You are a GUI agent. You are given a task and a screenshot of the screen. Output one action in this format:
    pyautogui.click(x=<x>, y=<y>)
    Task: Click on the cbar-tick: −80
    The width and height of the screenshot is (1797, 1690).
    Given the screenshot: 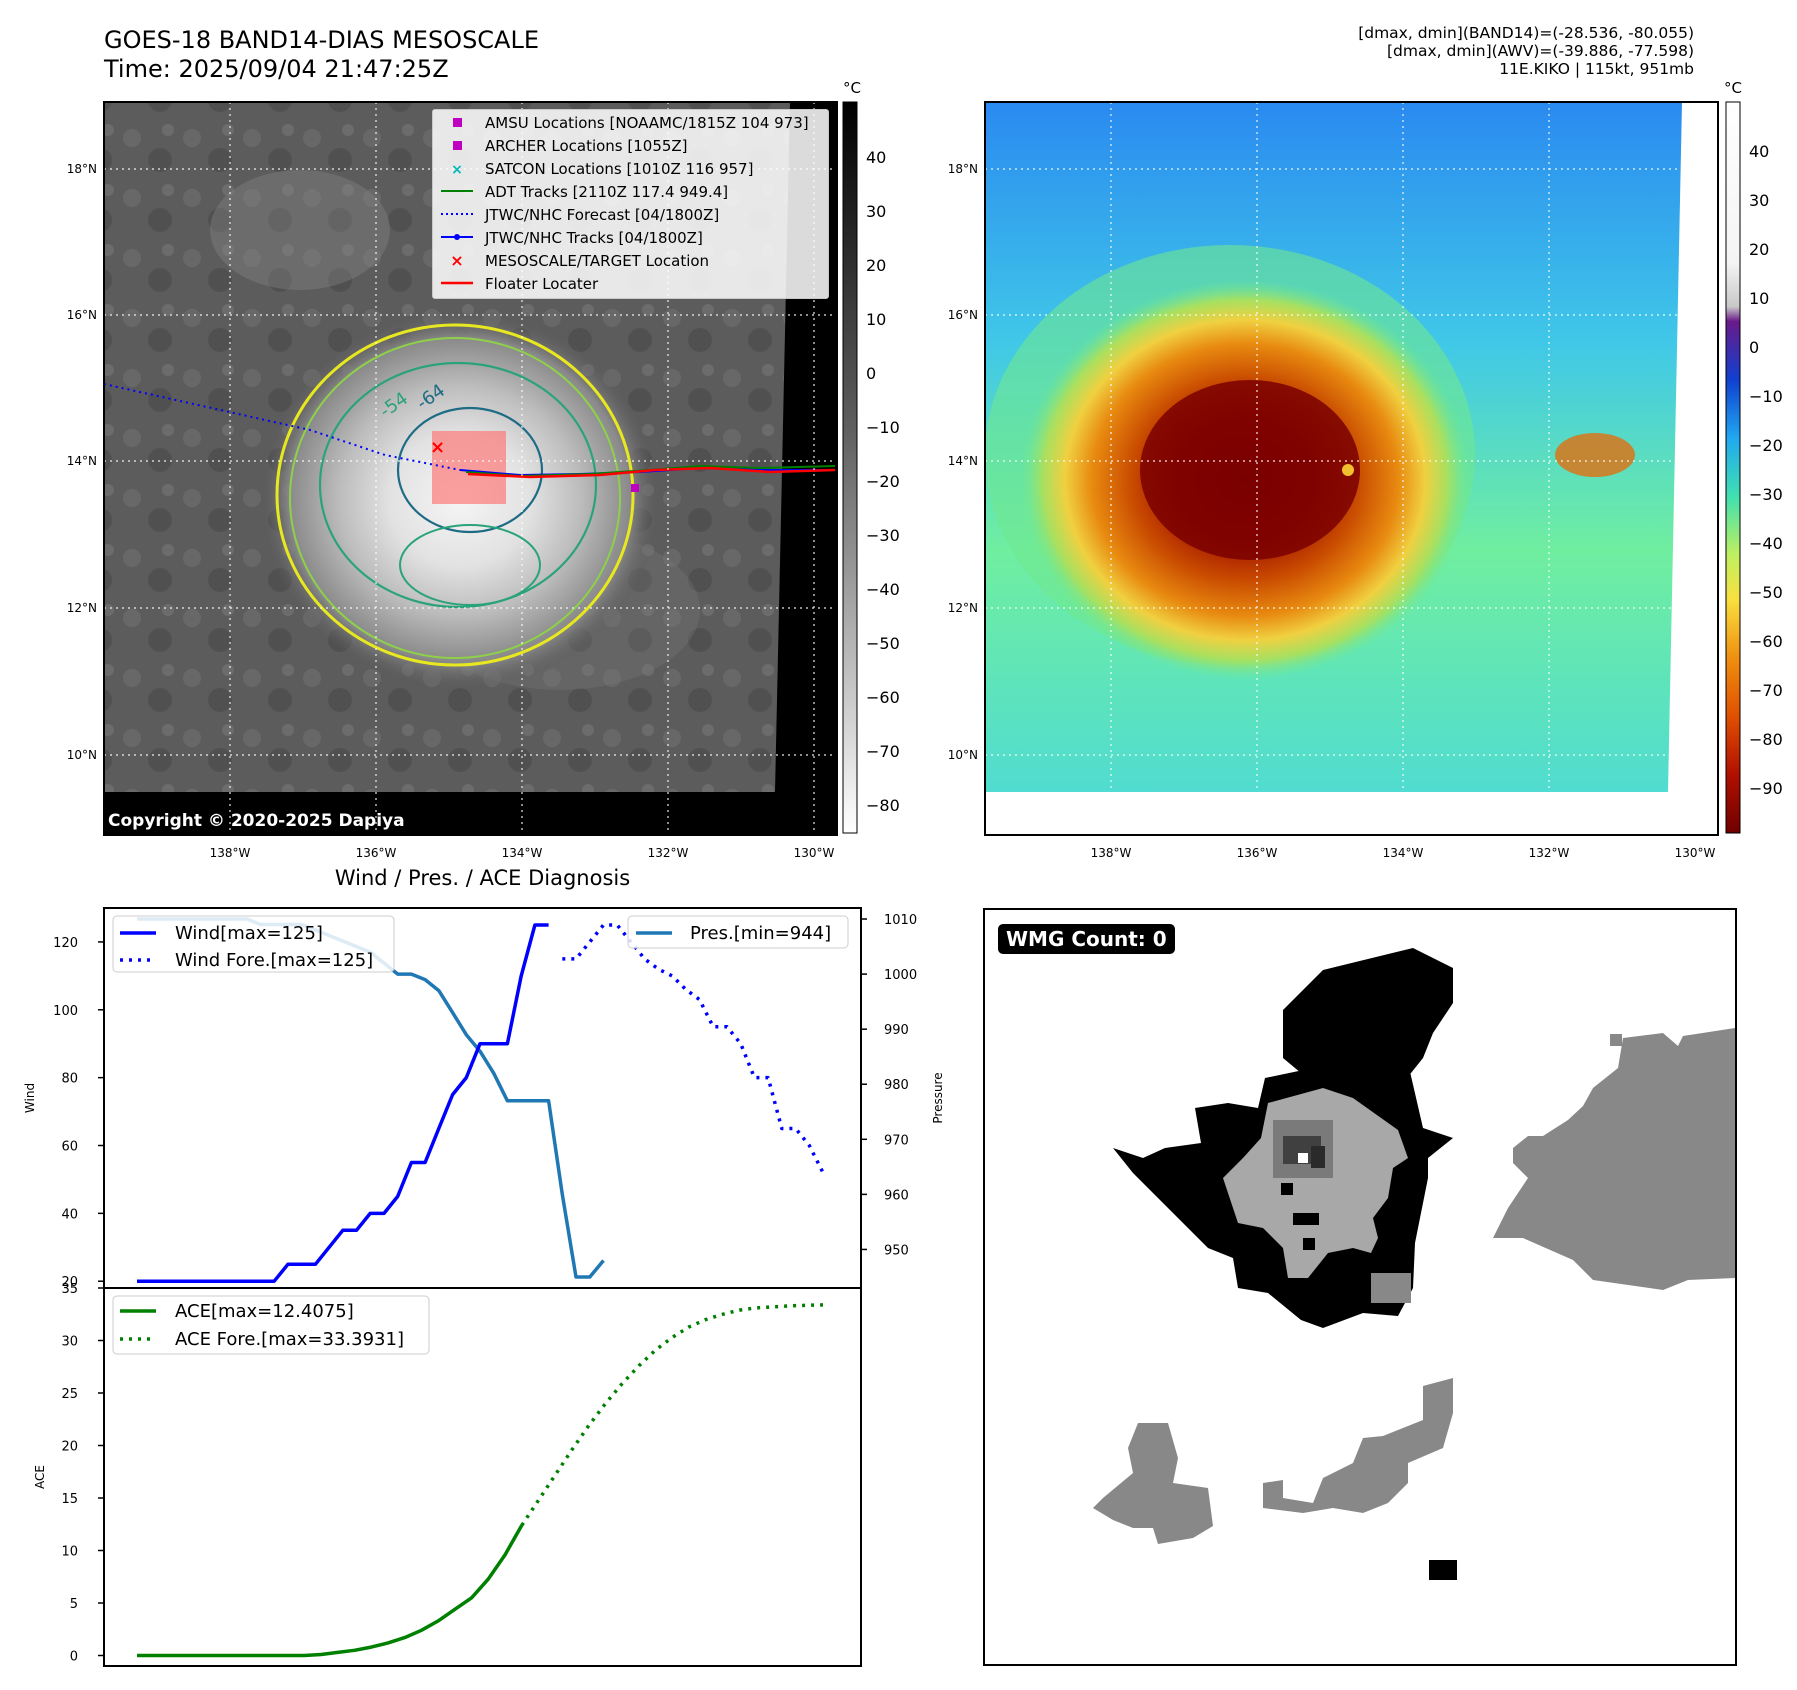 What is the action you would take?
    pyautogui.click(x=1766, y=739)
    